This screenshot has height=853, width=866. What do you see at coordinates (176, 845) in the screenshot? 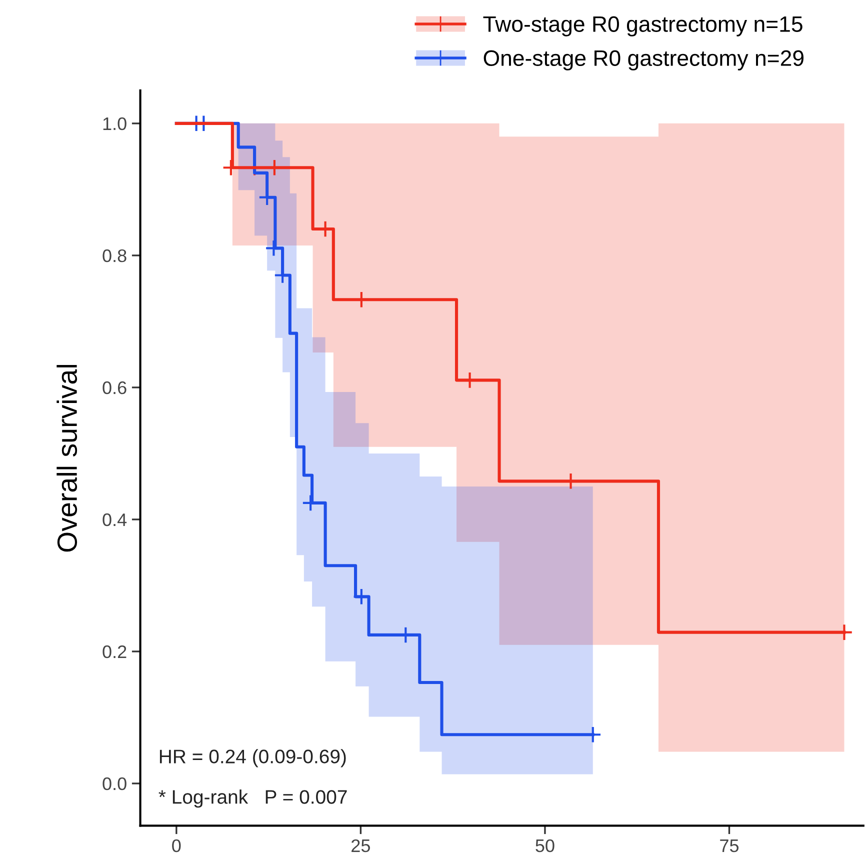
I see `x-tick-label: 0` at bounding box center [176, 845].